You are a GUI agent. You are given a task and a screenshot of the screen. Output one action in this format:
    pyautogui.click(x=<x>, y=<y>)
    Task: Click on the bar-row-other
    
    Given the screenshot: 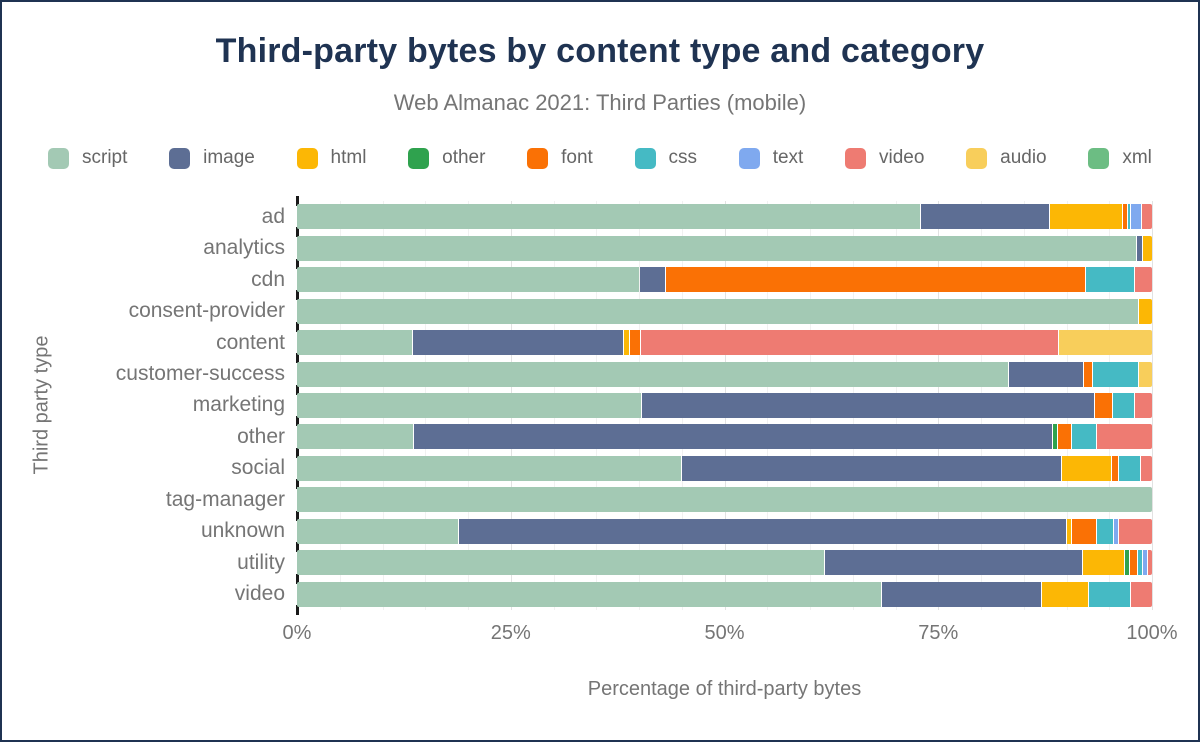 What is the action you would take?
    pyautogui.click(x=725, y=436)
    